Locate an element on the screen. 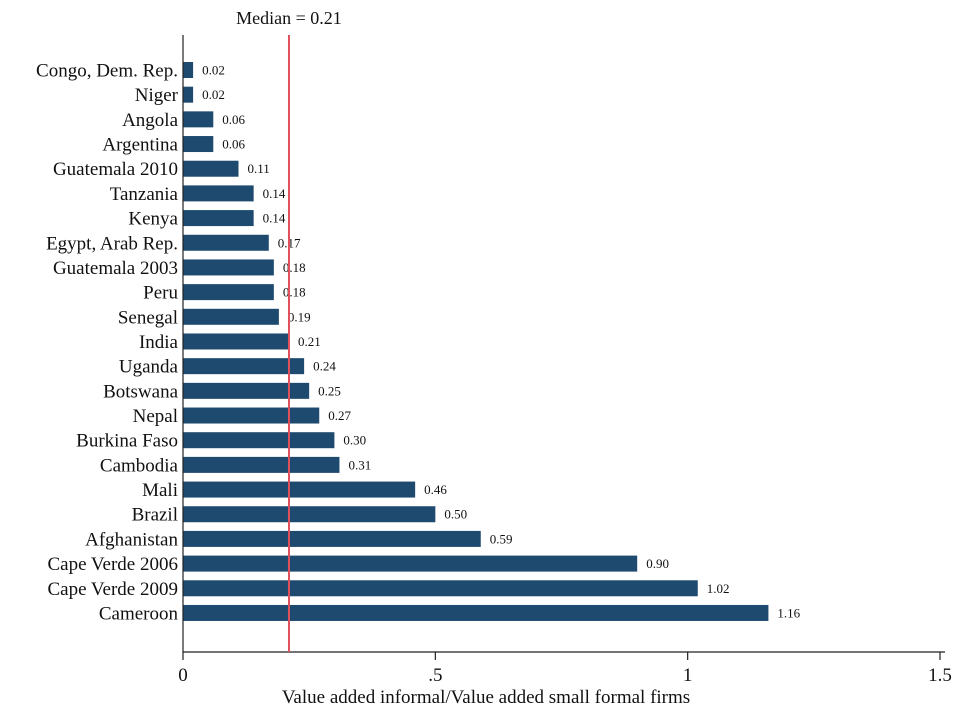 This screenshot has width=960, height=710. bar-value-label: 0.25 is located at coordinates (329, 390).